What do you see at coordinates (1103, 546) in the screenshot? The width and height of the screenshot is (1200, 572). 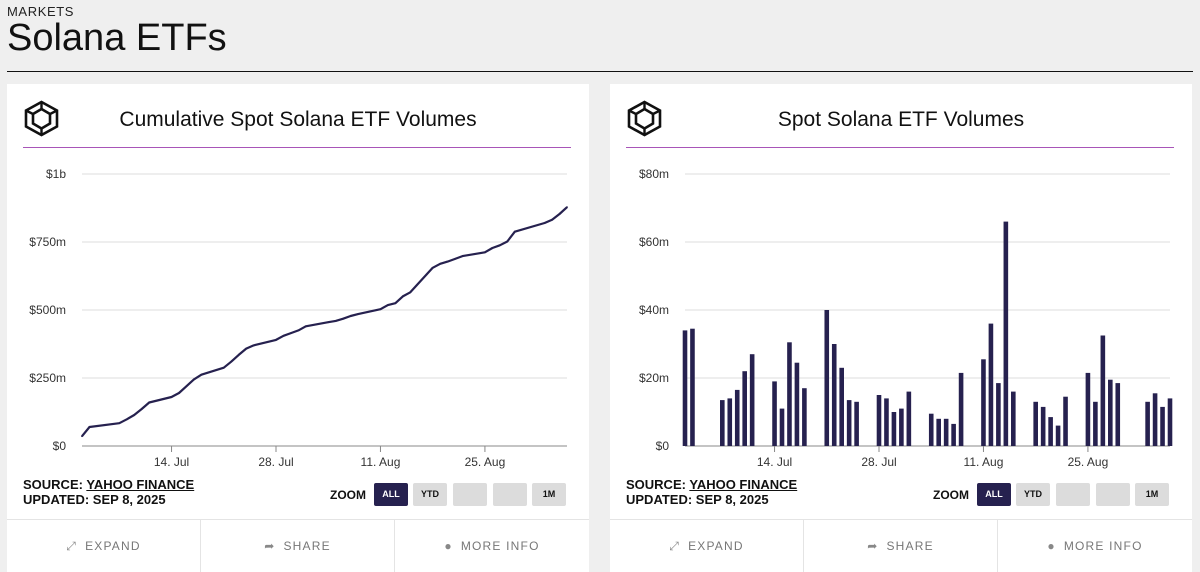 I see `more-info-label: MORE INFO` at bounding box center [1103, 546].